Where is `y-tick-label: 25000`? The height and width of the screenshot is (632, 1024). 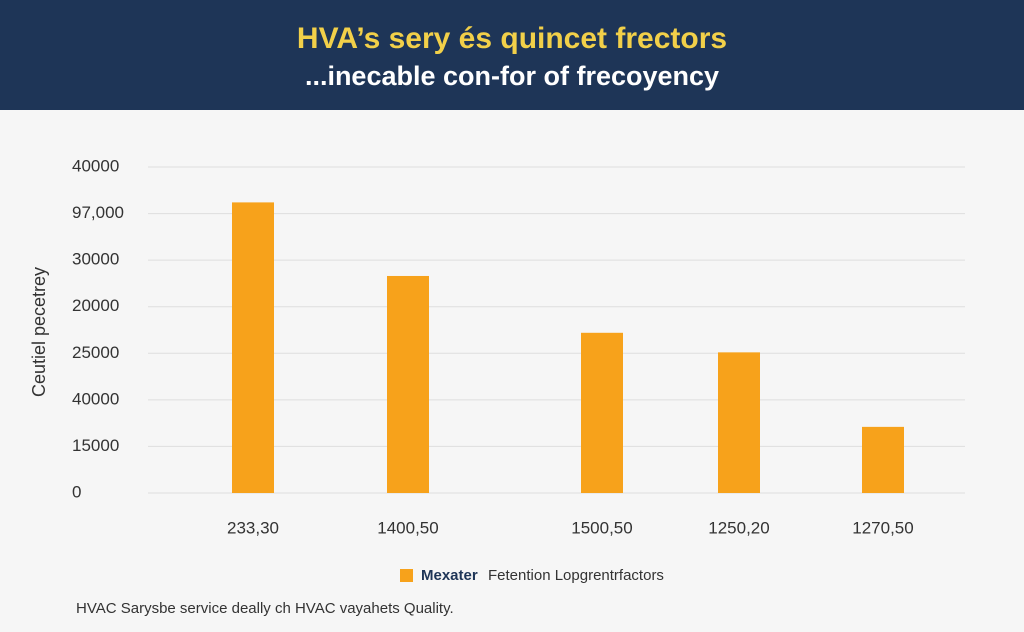 y-tick-label: 25000 is located at coordinates (95, 352).